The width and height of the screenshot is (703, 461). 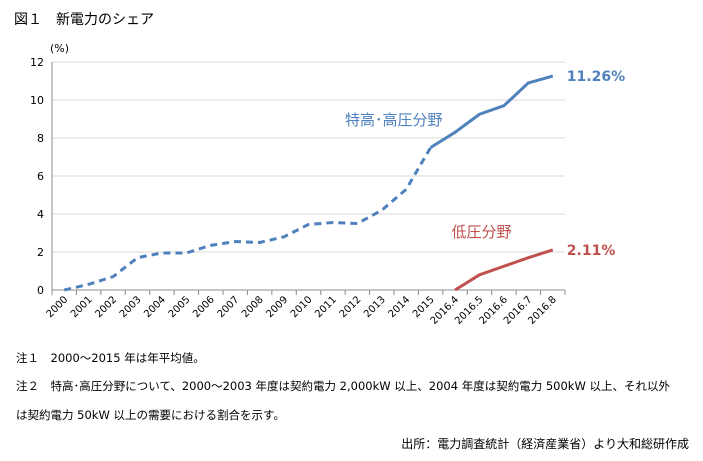 What do you see at coordinates (229, 307) in the screenshot?
I see `x-tick-label: 2007` at bounding box center [229, 307].